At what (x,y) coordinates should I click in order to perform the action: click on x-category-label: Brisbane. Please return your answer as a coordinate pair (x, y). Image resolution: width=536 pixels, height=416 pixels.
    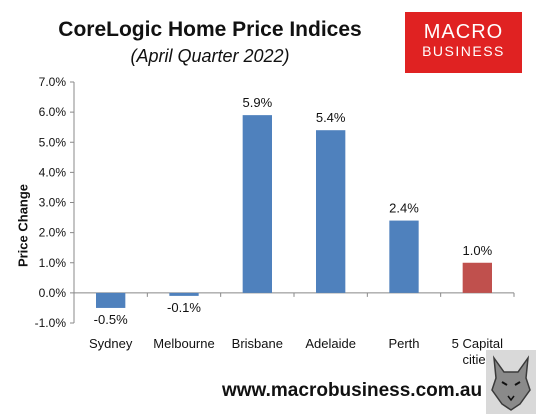
    Looking at the image, I should click on (257, 343).